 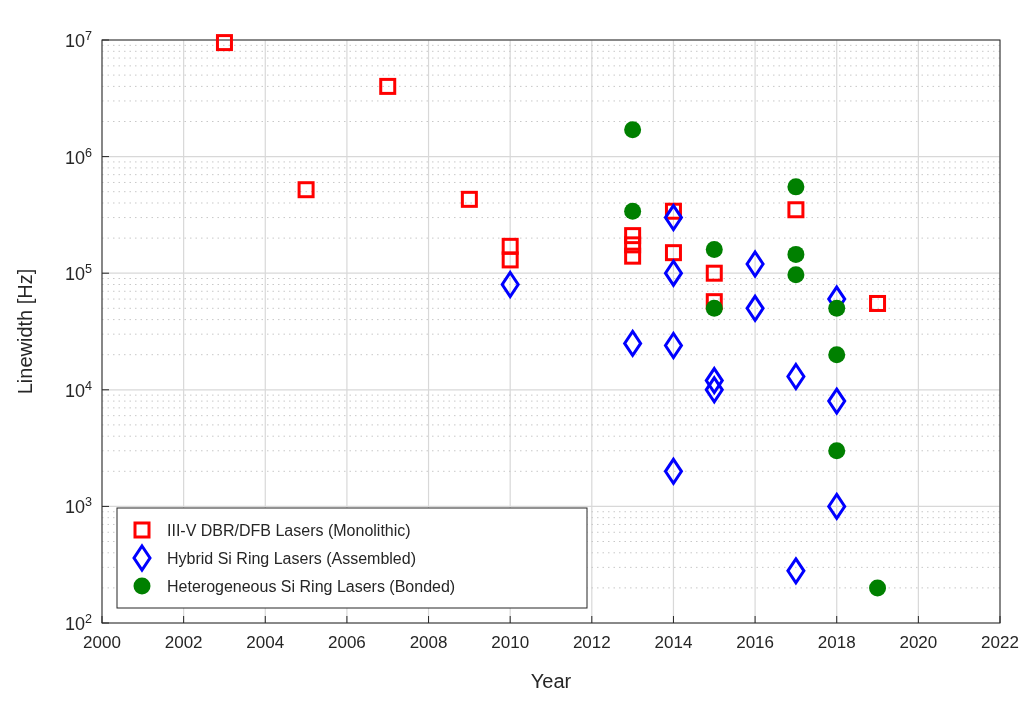 I want to click on x-tick-label: 2018, so click(x=836, y=642).